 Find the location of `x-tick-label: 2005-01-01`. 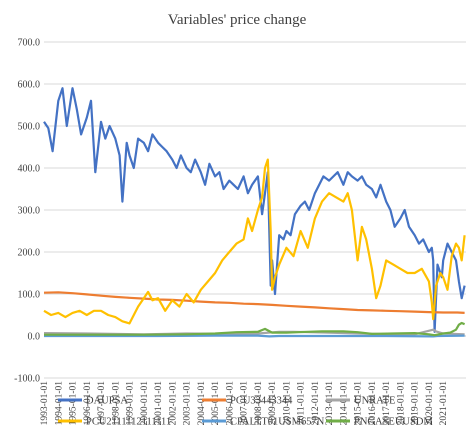

x-tick-label: 2005-01-01 is located at coordinates (216, 403).